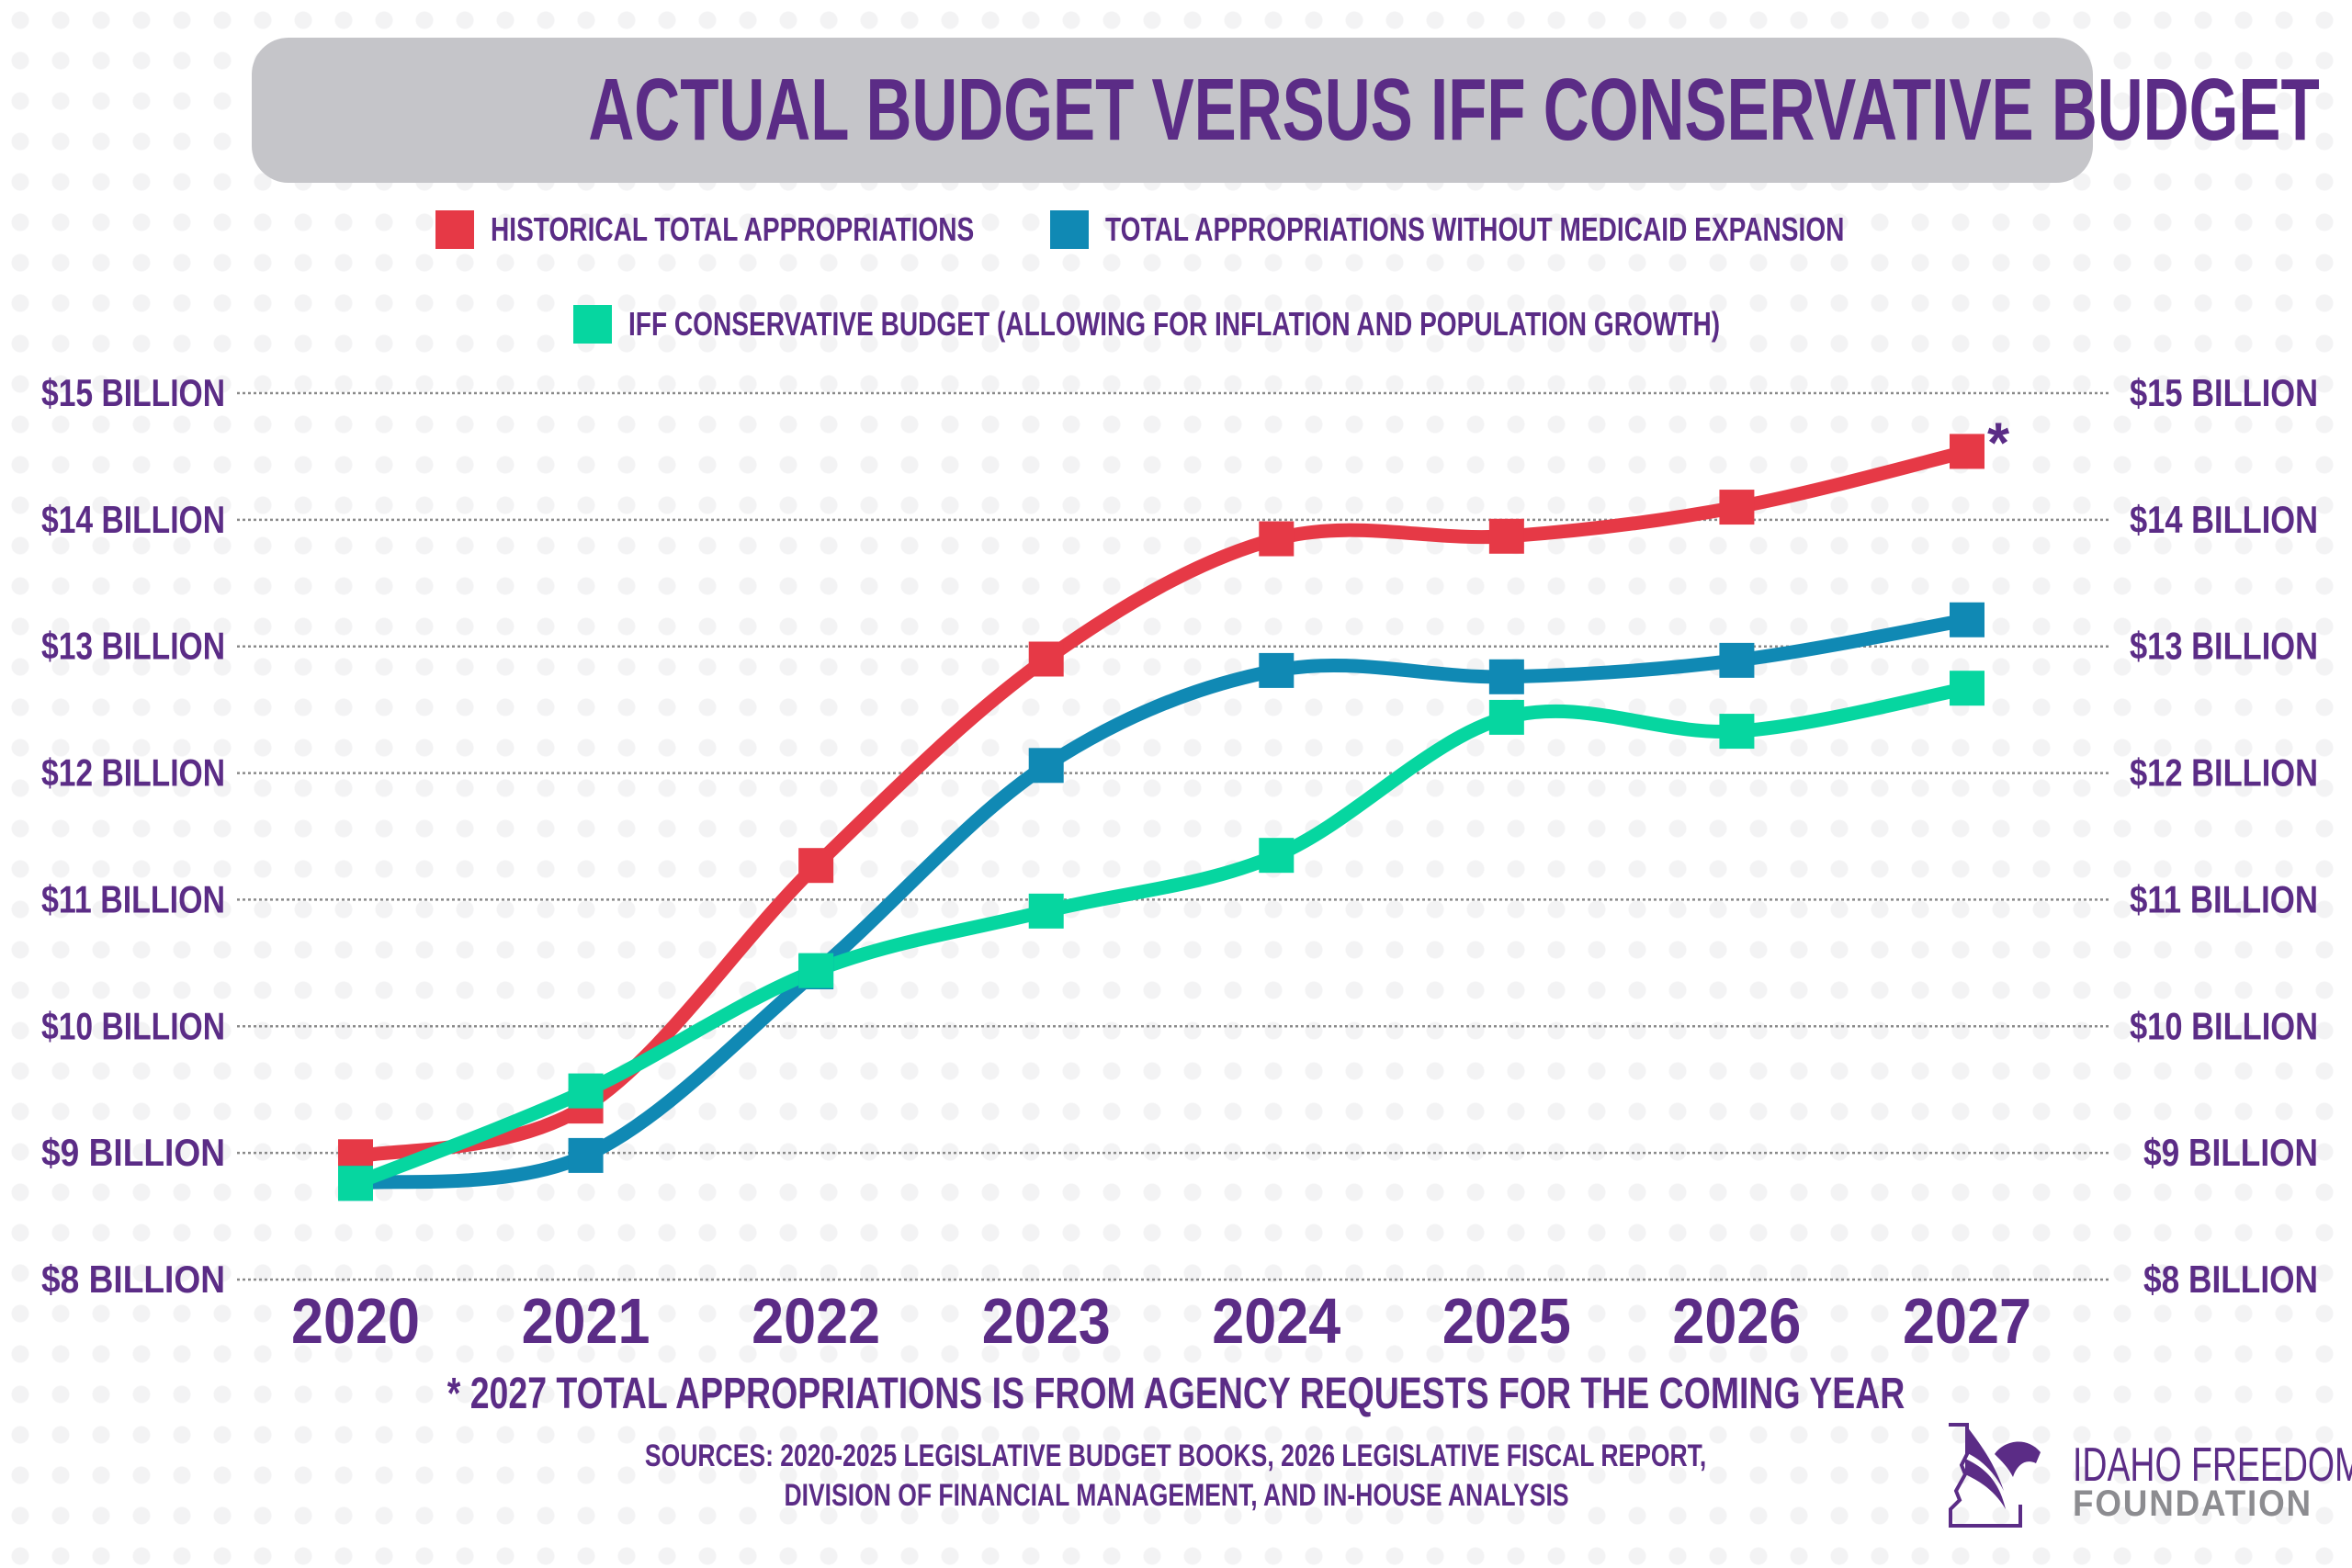 This screenshot has width=2352, height=1568. What do you see at coordinates (1277, 670) in the screenshot?
I see `data-point-1-2024` at bounding box center [1277, 670].